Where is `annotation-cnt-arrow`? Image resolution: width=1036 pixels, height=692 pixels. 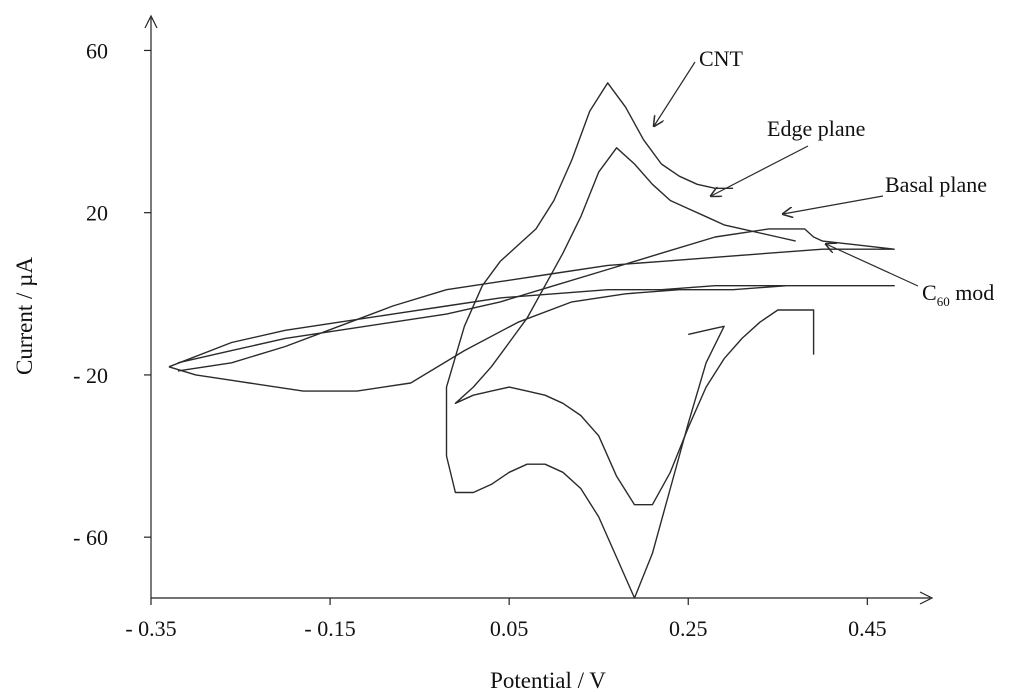 annotation-cnt-arrow is located at coordinates (675, 93).